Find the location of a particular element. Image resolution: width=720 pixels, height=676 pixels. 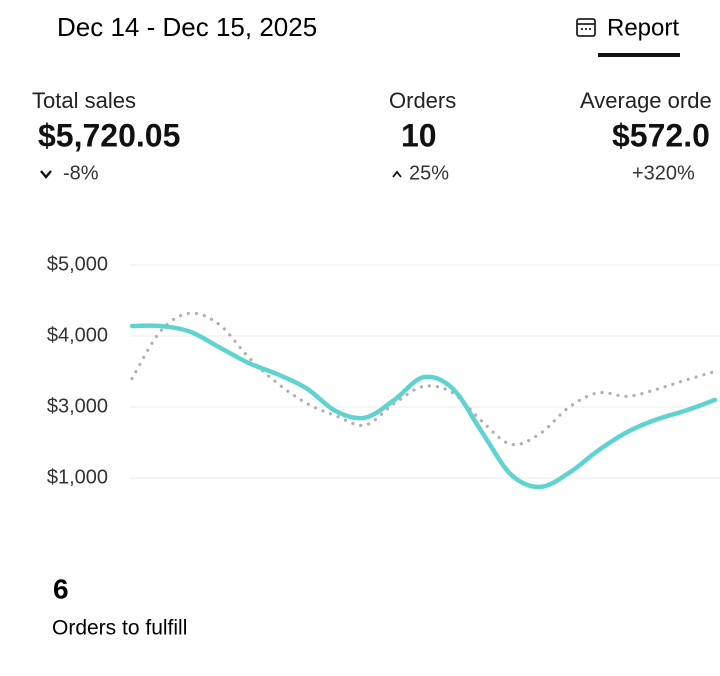

y-tick-label: $4,000 is located at coordinates (77, 335).